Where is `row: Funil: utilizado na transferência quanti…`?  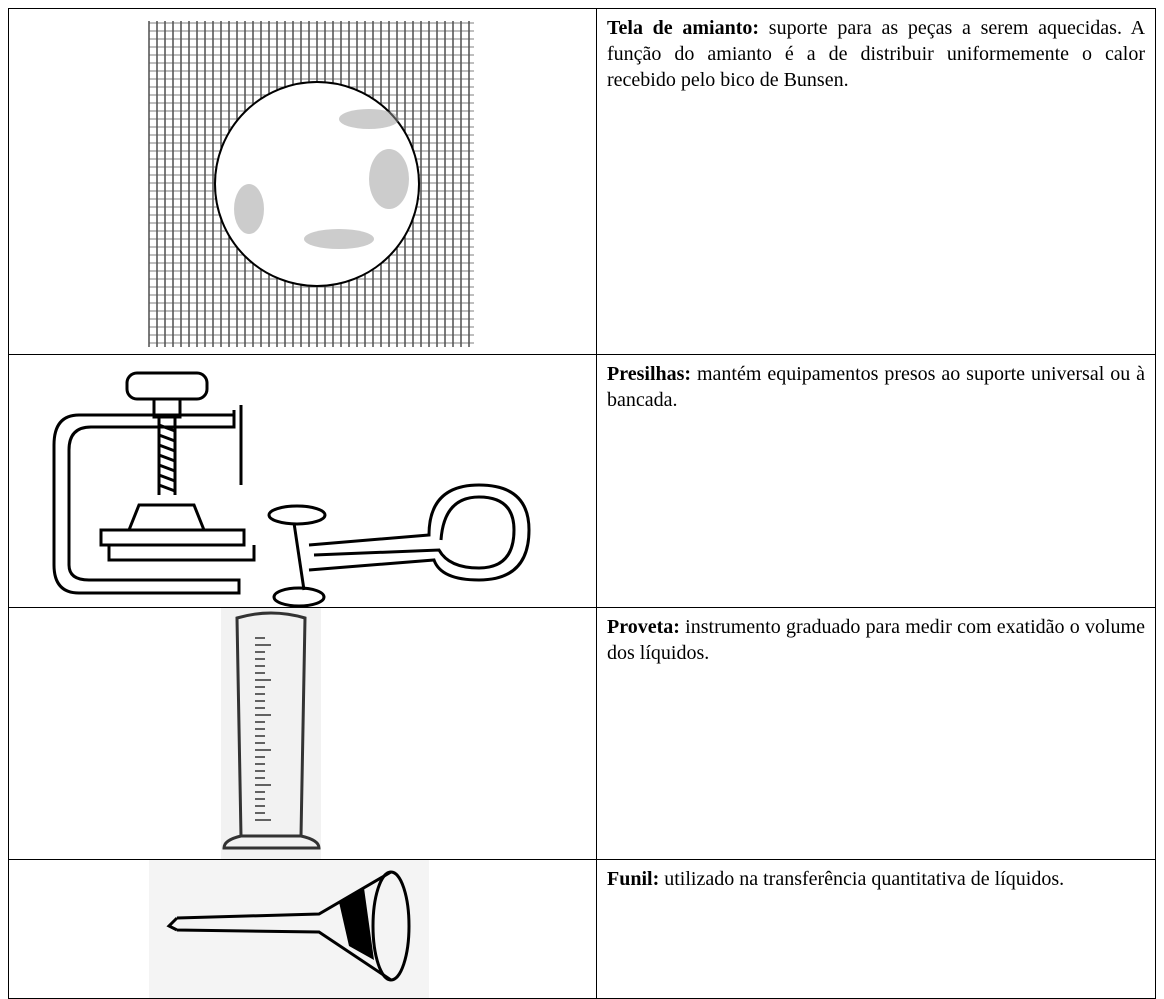
row: Funil: utilizado na transferência quanti… is located at coordinates (582, 929).